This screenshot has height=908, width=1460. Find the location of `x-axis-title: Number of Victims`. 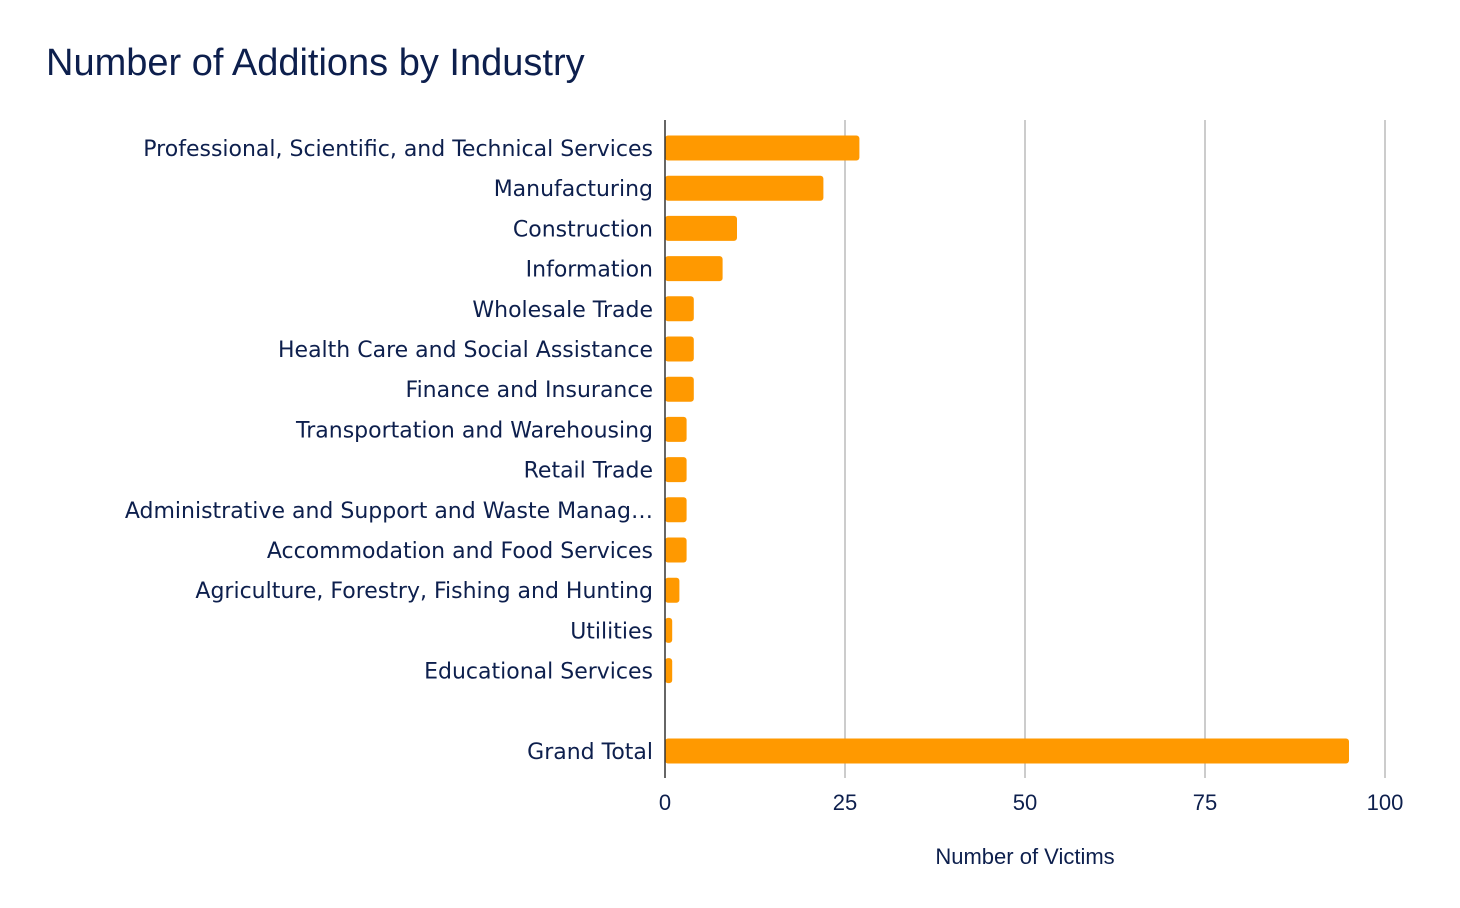

x-axis-title: Number of Victims is located at coordinates (1024, 856).